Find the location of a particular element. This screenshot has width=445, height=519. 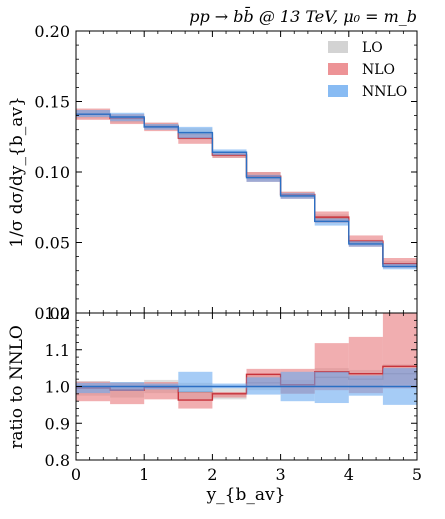

xtick-label: 2 is located at coordinates (212, 474).